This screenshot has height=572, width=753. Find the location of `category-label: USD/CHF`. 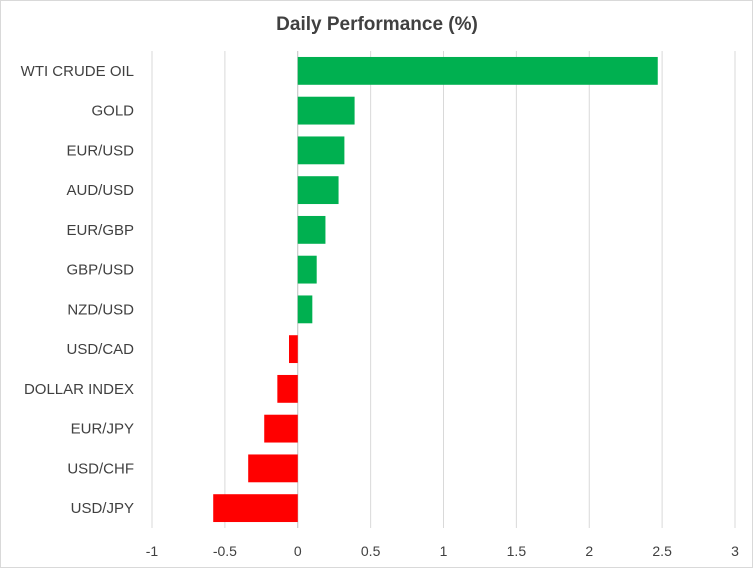

category-label: USD/CHF is located at coordinates (100, 468).